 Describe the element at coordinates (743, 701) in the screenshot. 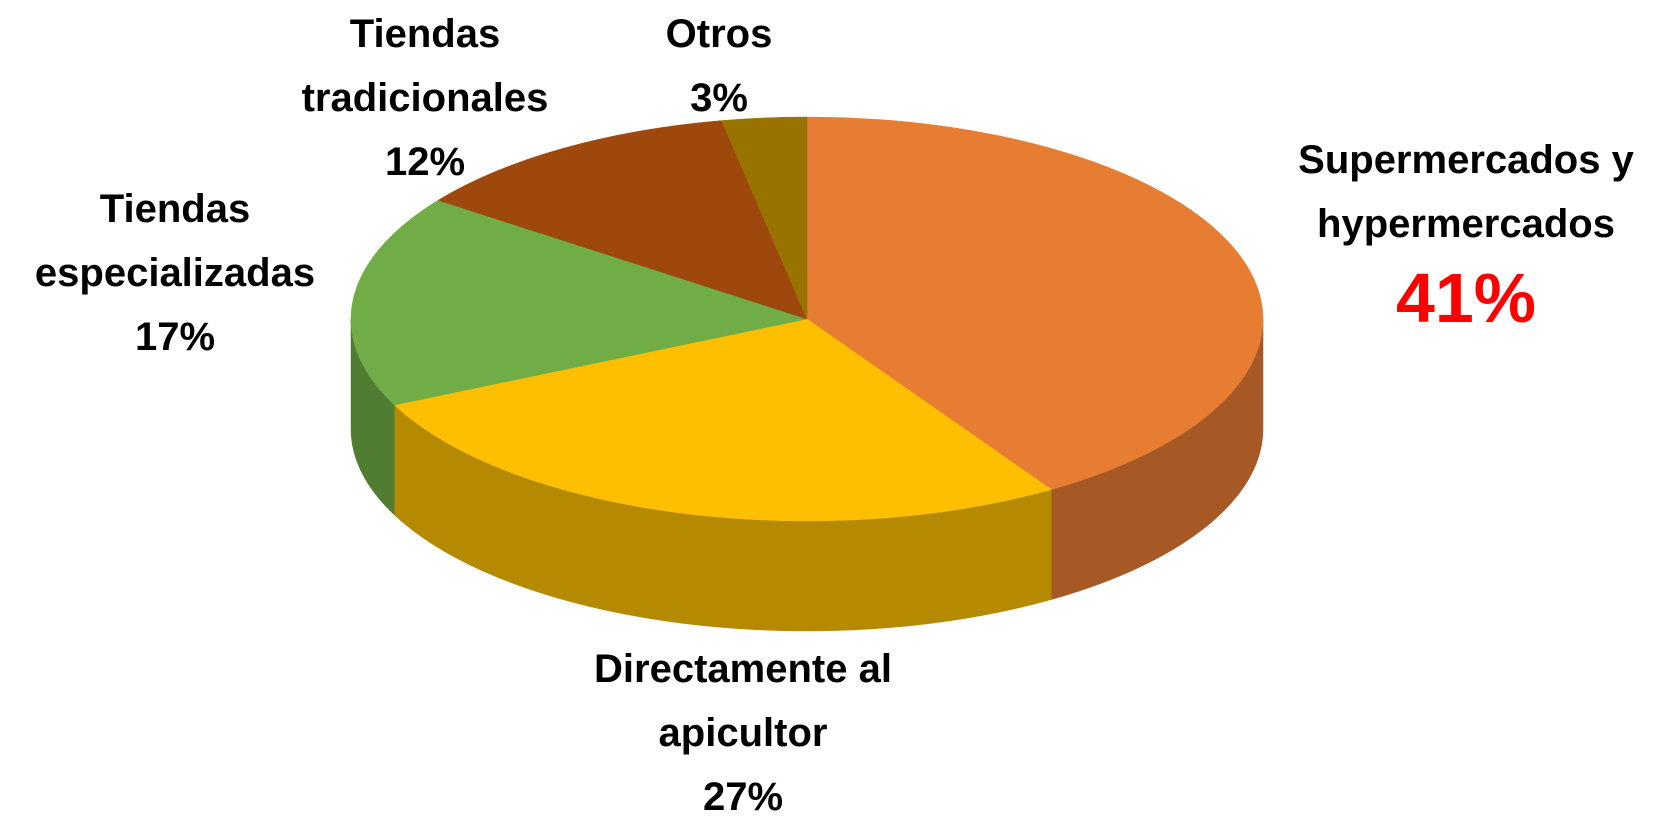

I see `category-label: Directamente al apicultor` at that location.